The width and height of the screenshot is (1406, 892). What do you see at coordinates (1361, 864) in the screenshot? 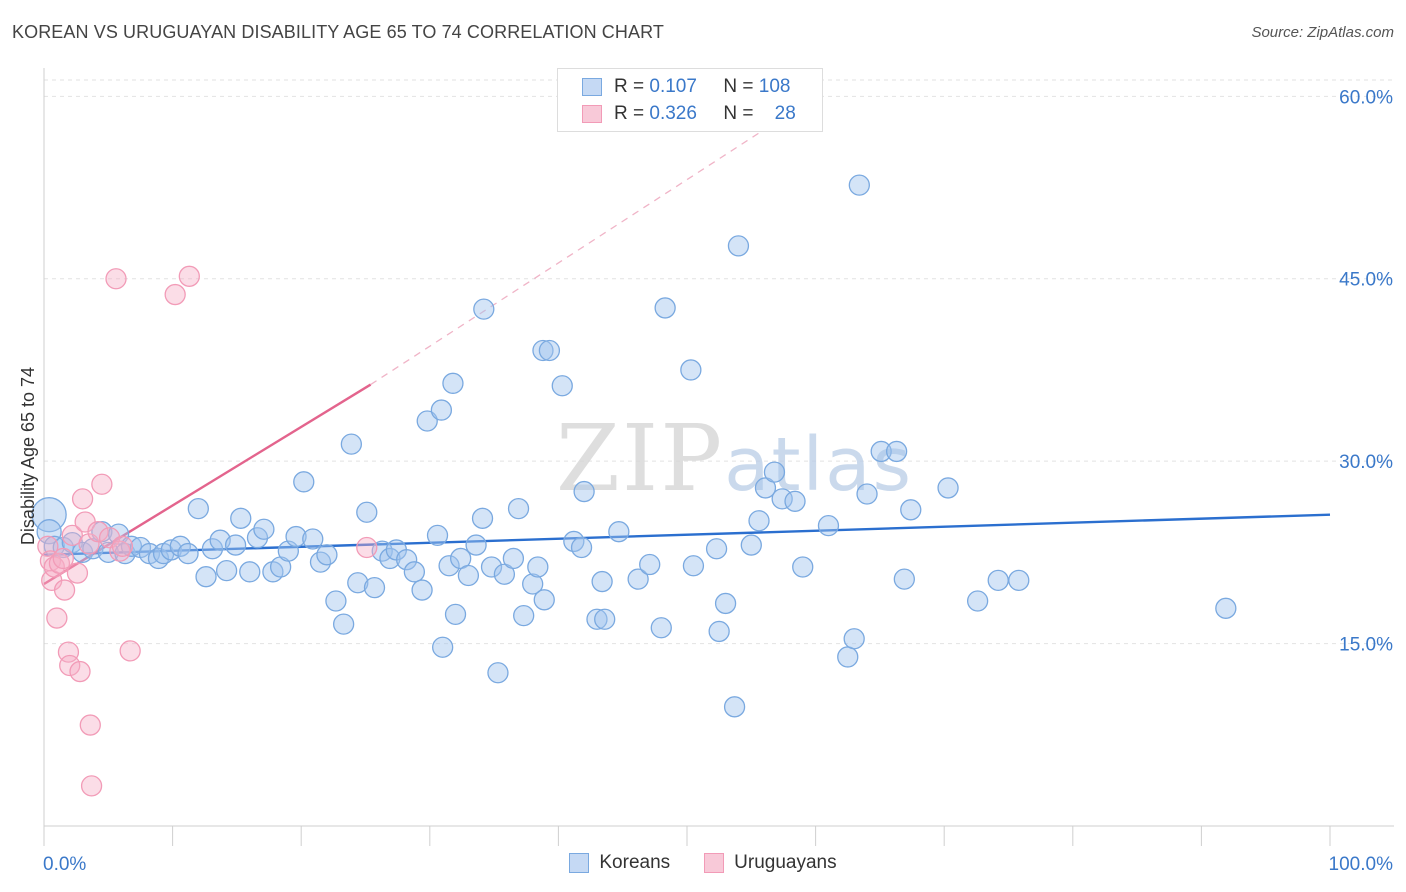
I see `x-tick-label: 100.0%` at bounding box center [1361, 864].